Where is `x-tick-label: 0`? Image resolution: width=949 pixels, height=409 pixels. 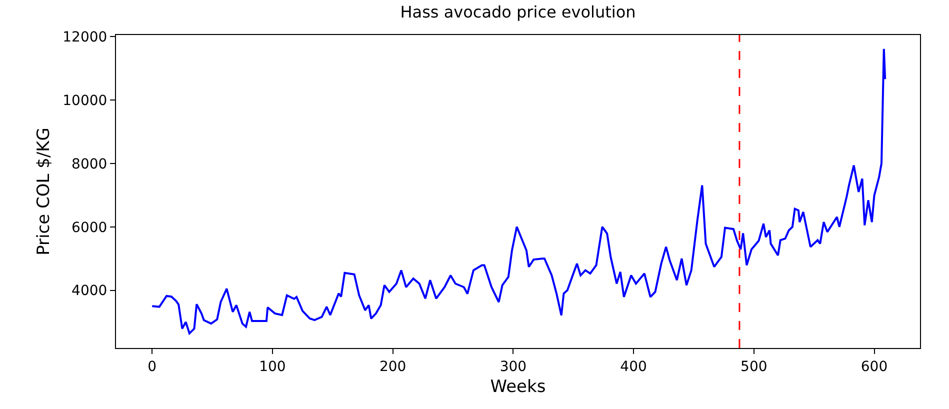 x-tick-label: 0 is located at coordinates (152, 366).